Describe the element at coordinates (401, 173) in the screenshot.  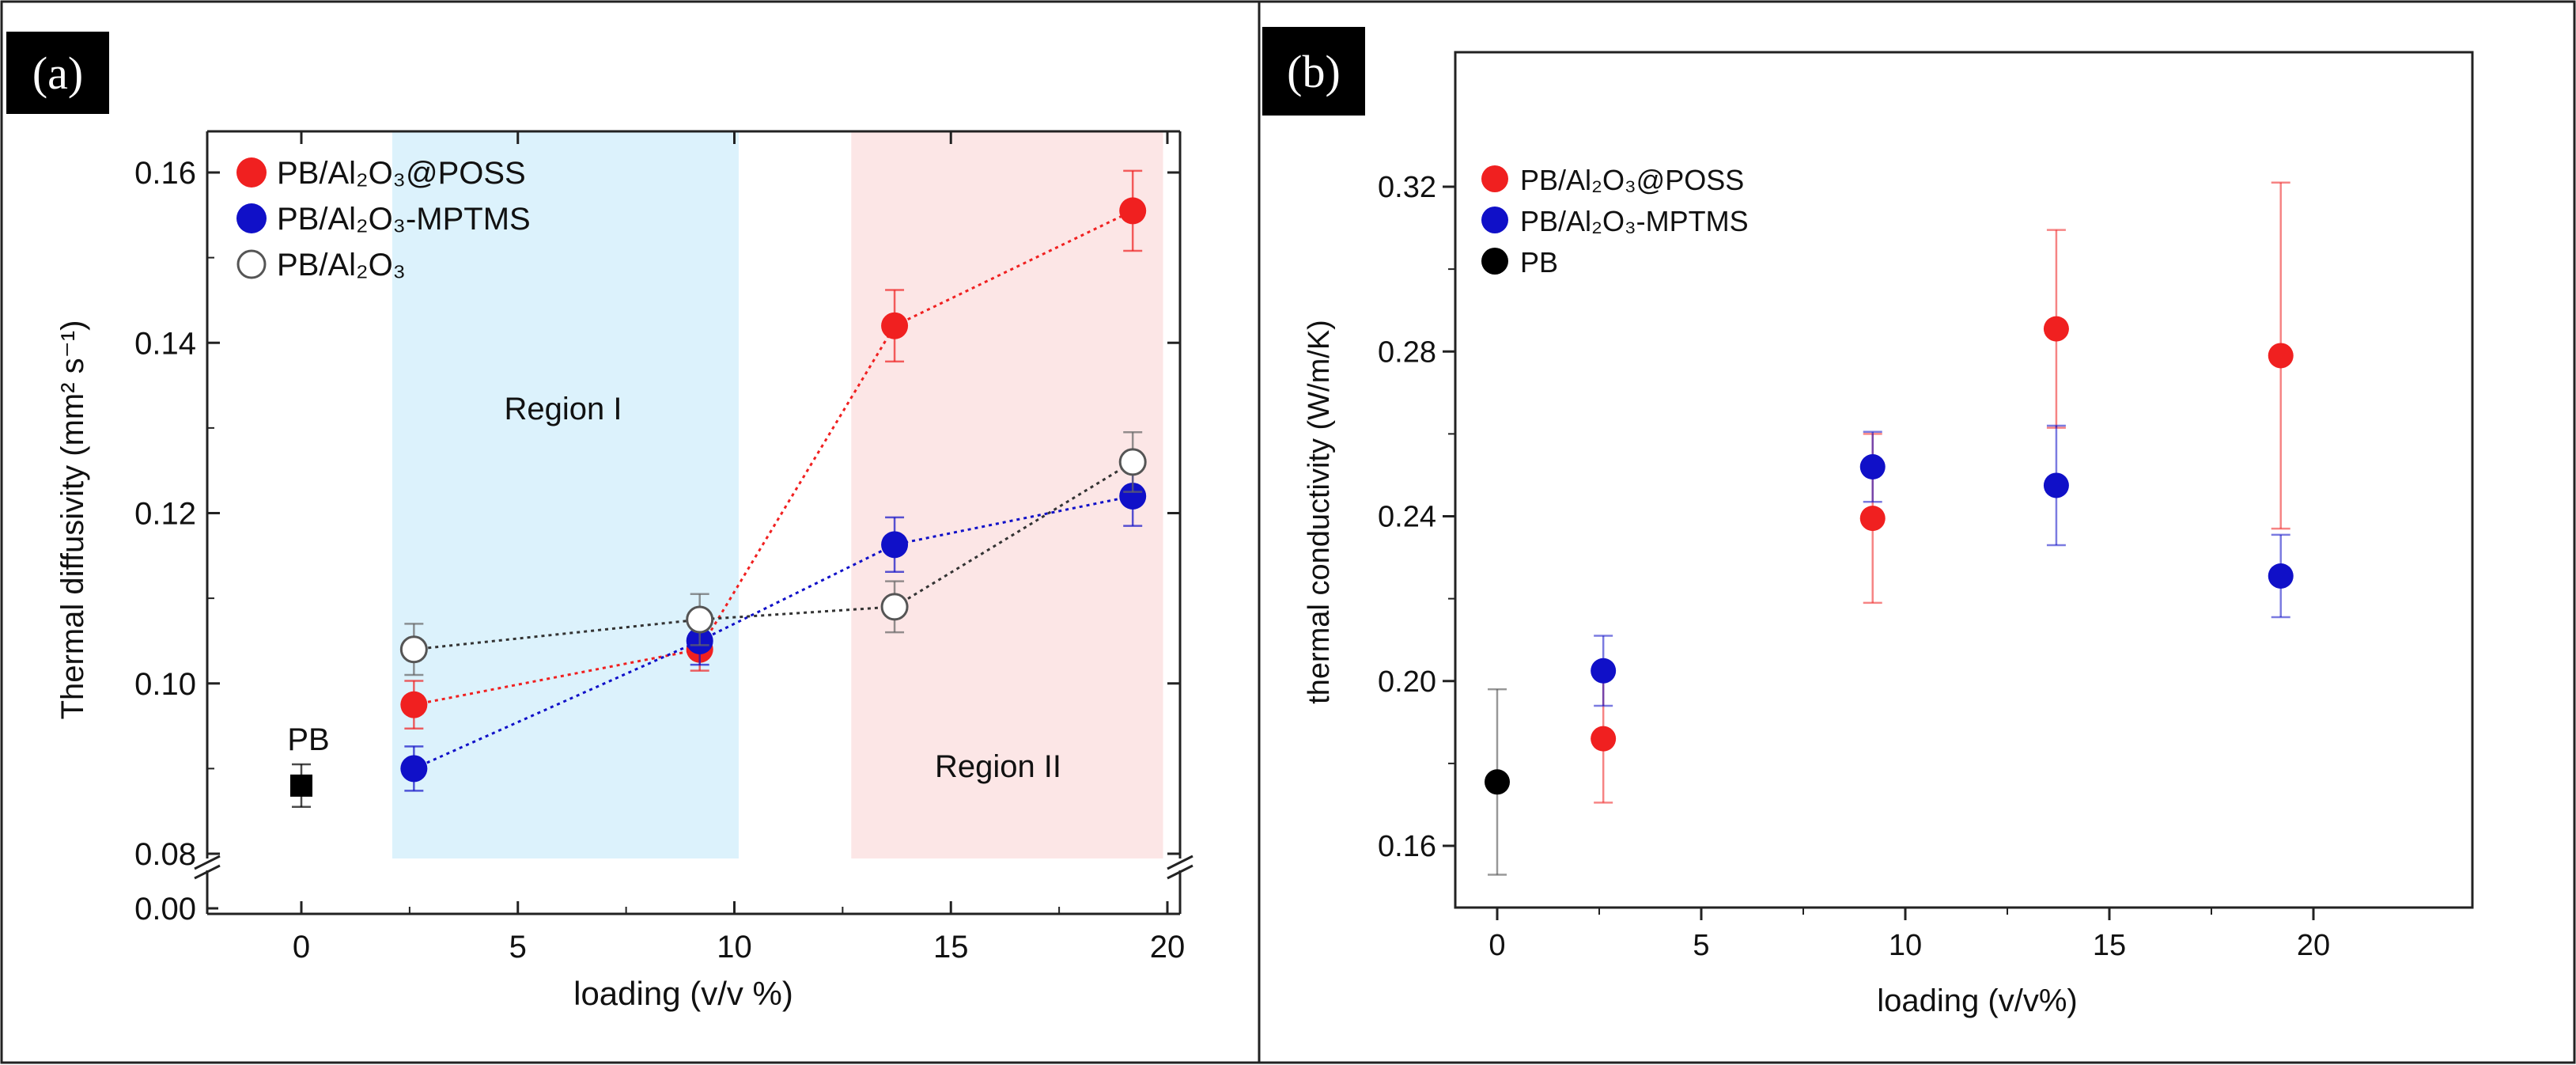
I see `legend-a-poss-label: PB/Al₂O₃@POSS` at that location.